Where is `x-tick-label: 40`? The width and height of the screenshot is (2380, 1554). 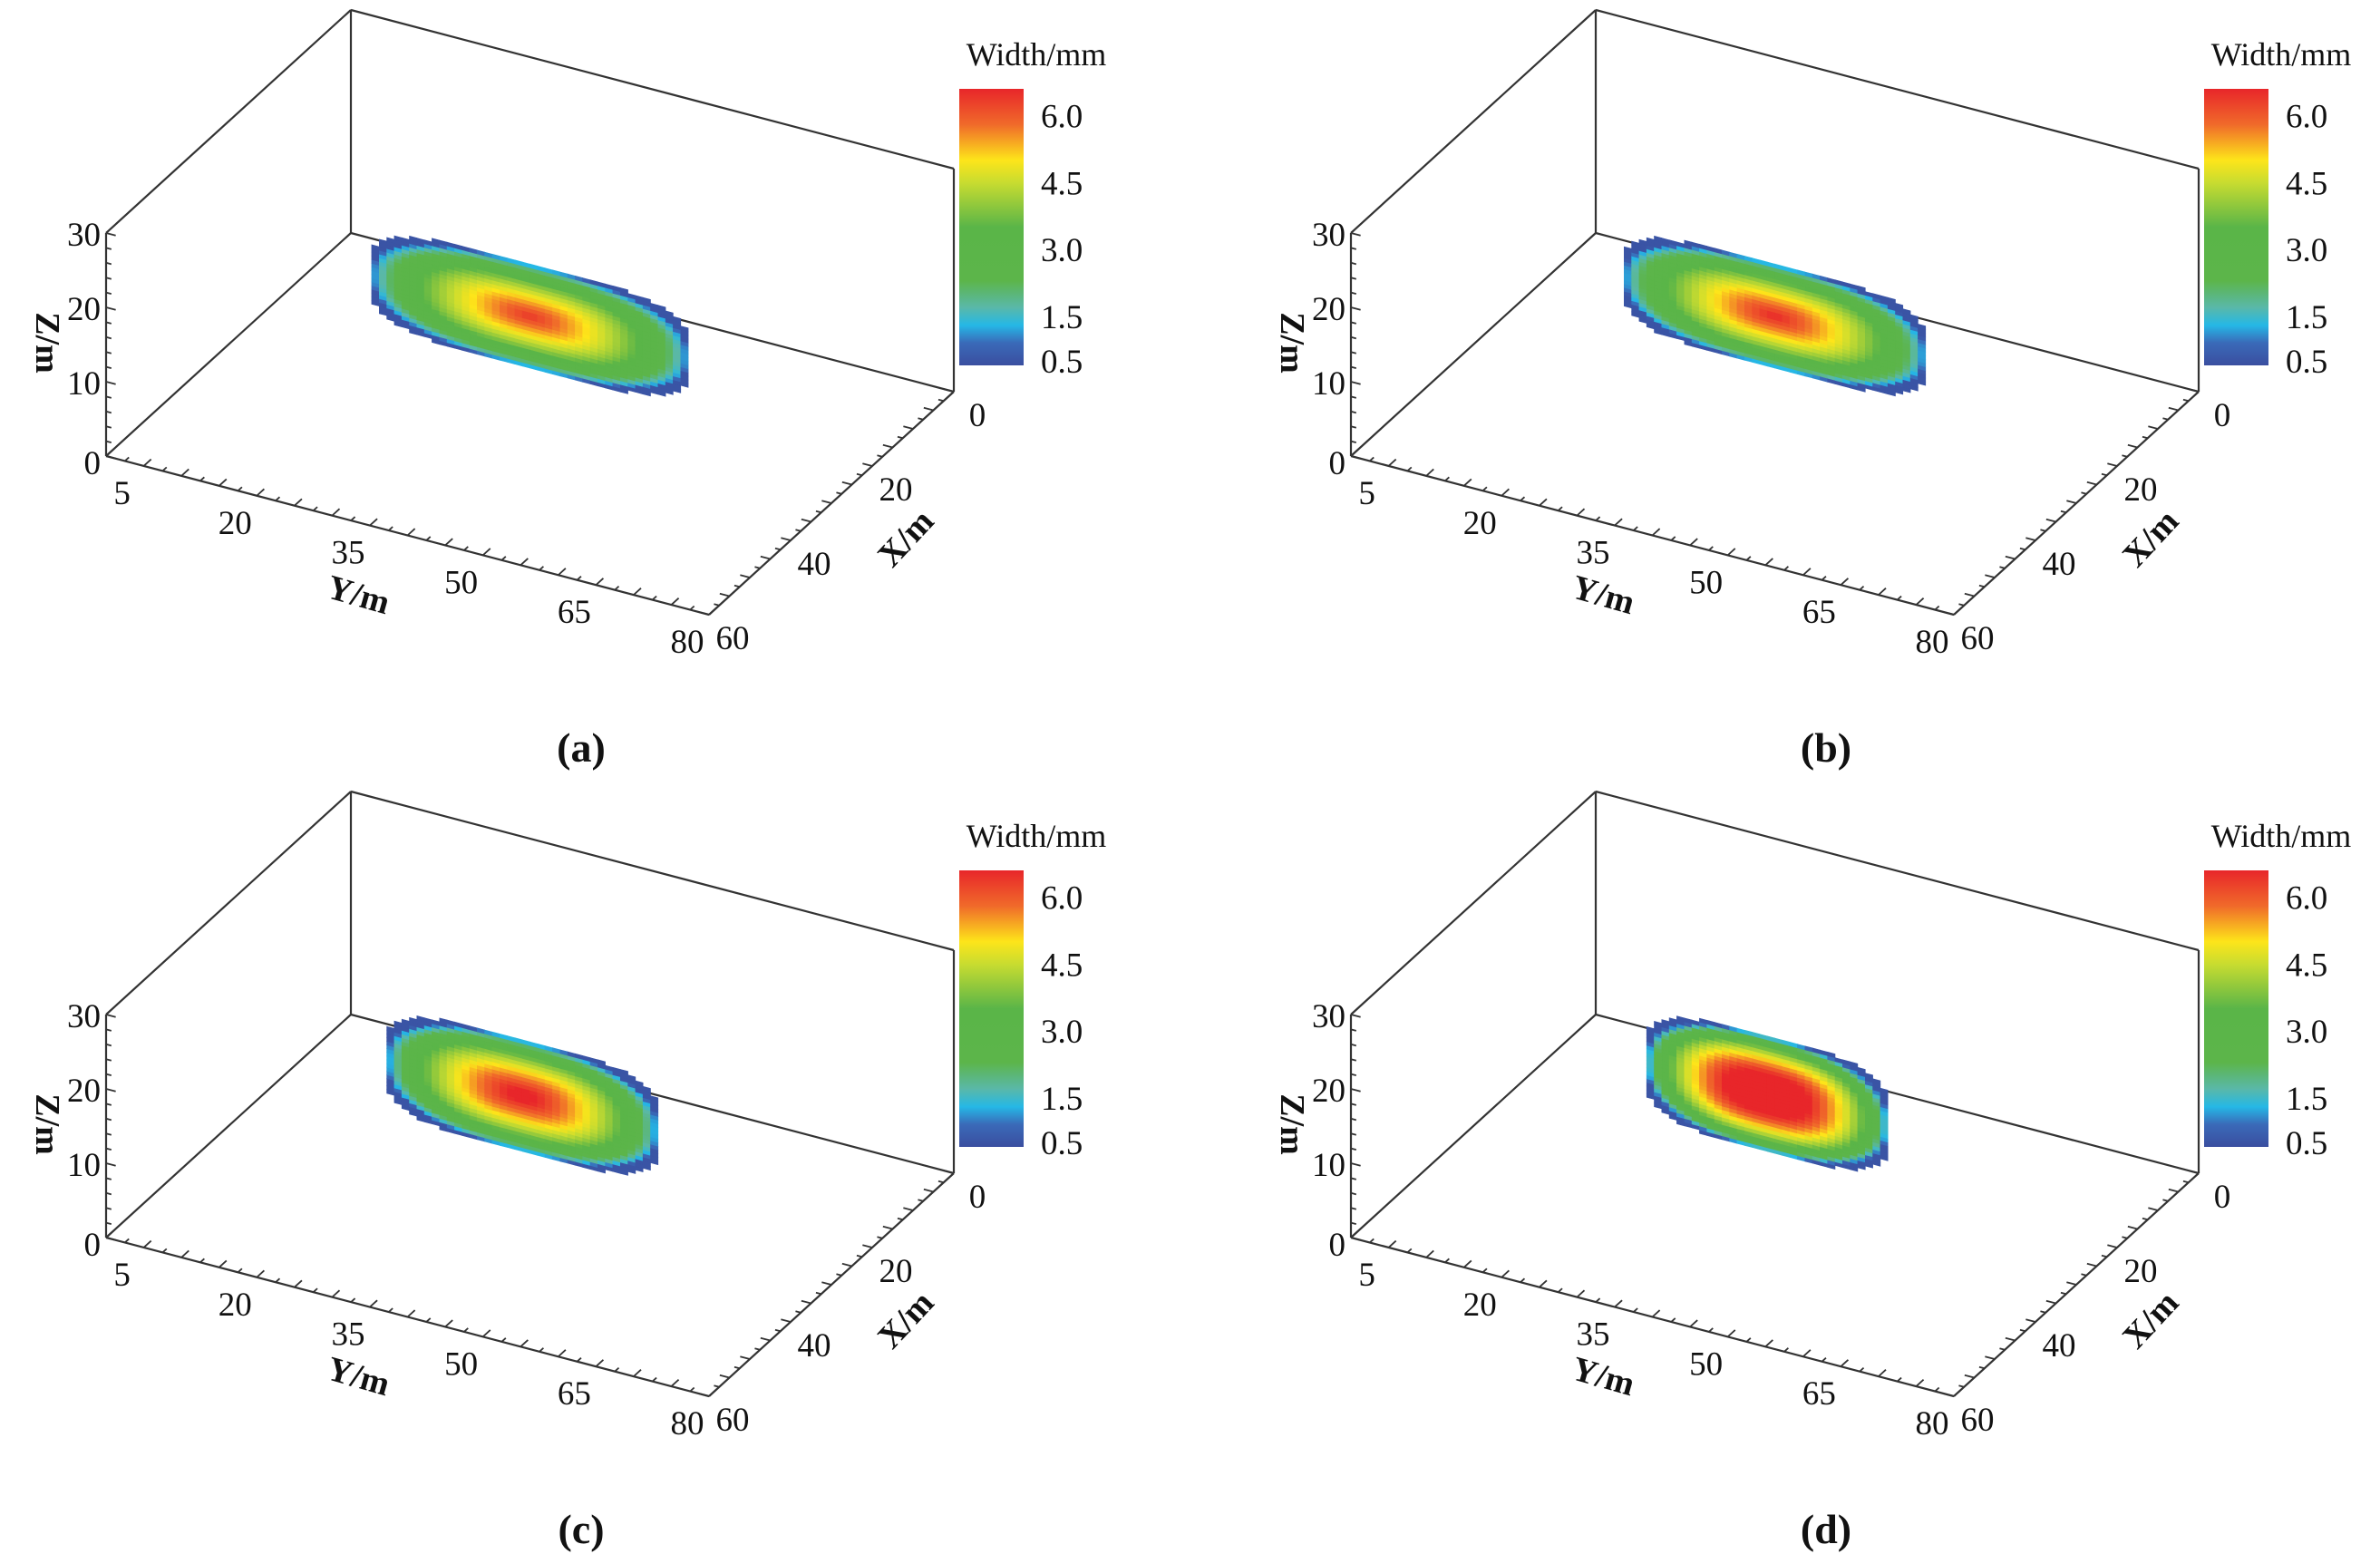
x-tick-label: 40 is located at coordinates (814, 1346).